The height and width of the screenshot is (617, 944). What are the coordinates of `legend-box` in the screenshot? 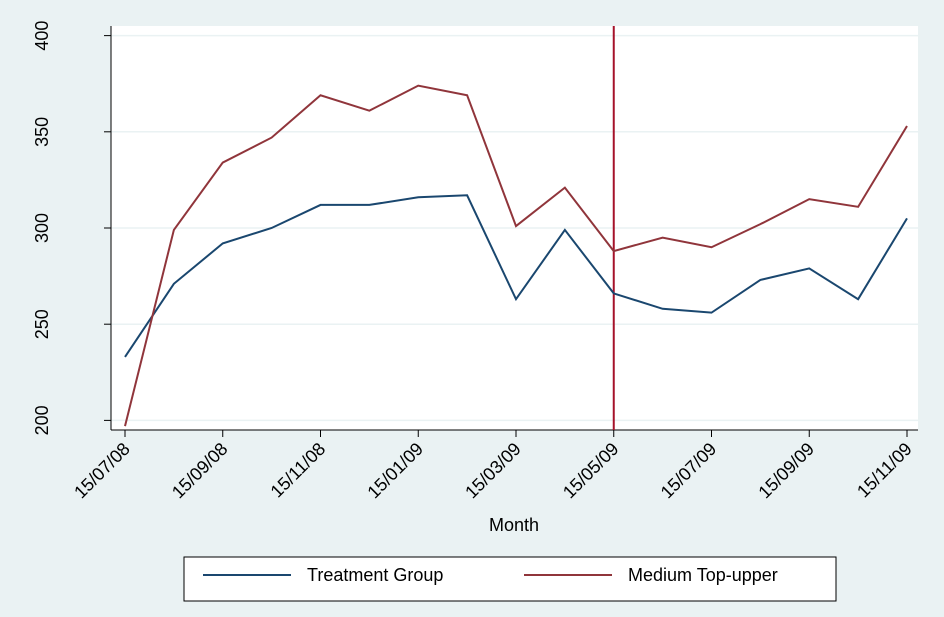 It's located at (510, 579).